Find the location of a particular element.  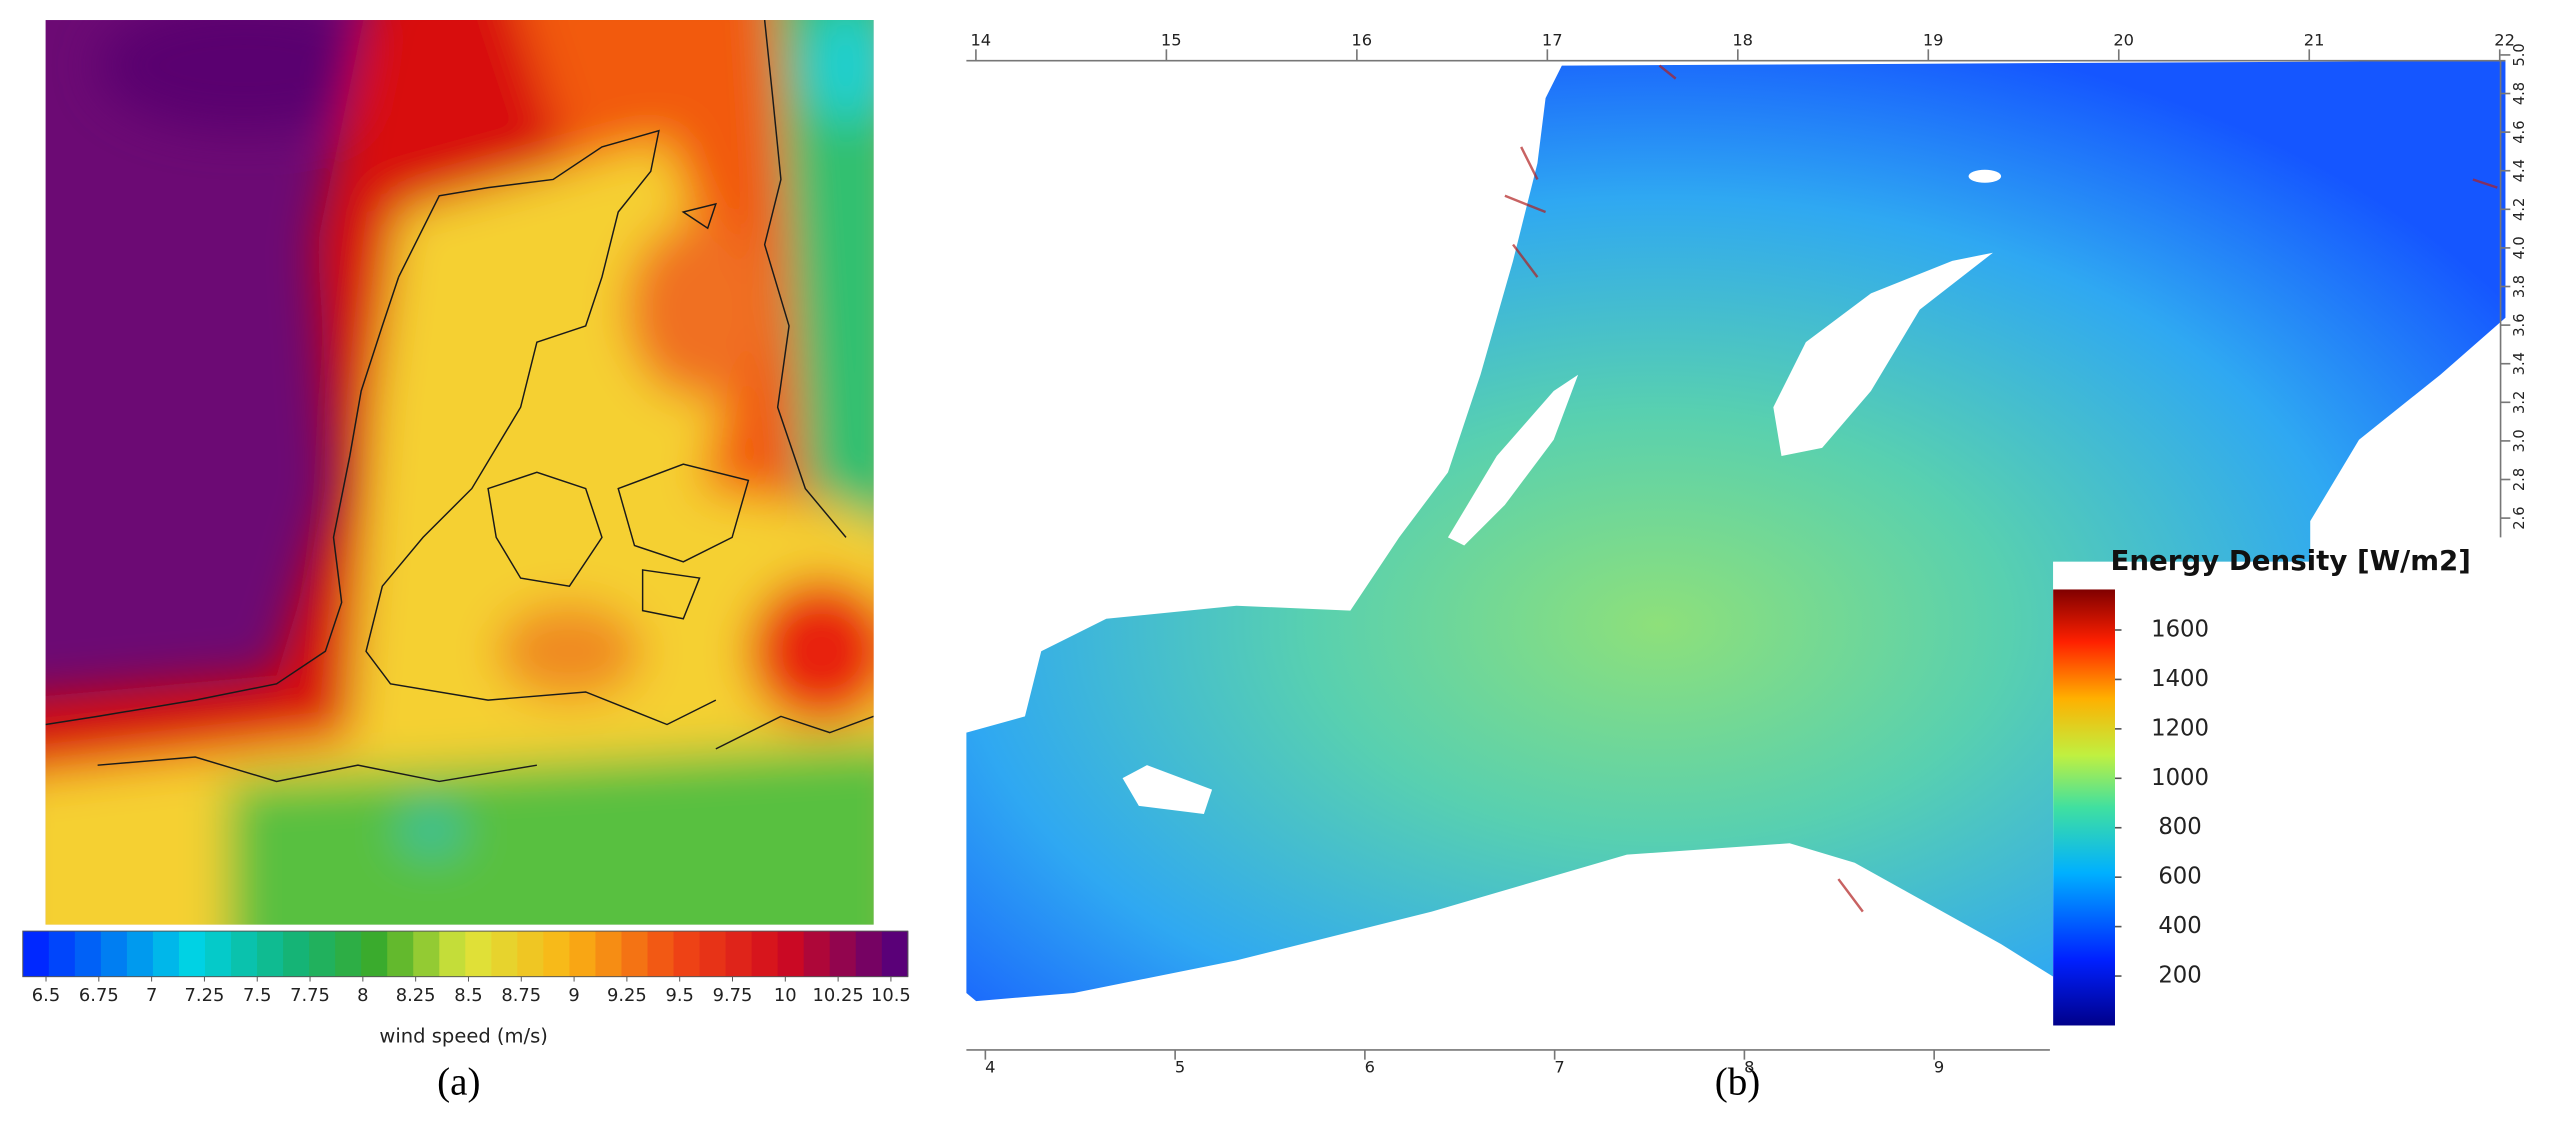

colorbar-a-title: wind speed (m/s) is located at coordinates (463, 1035).